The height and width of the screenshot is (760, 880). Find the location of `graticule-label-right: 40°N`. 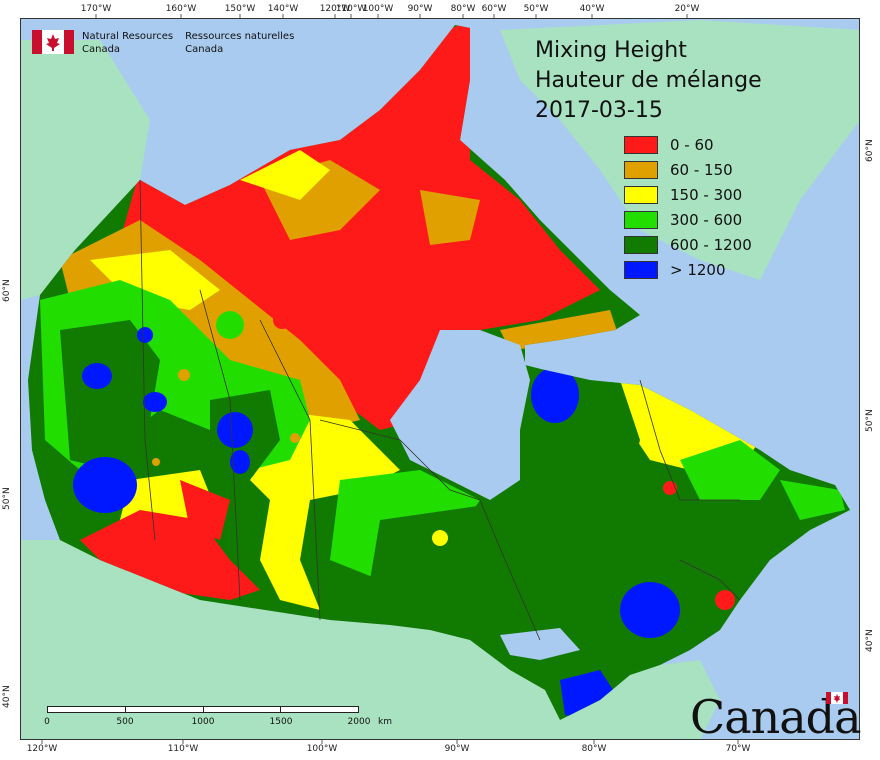

graticule-label-right: 40°N is located at coordinates (870, 640).